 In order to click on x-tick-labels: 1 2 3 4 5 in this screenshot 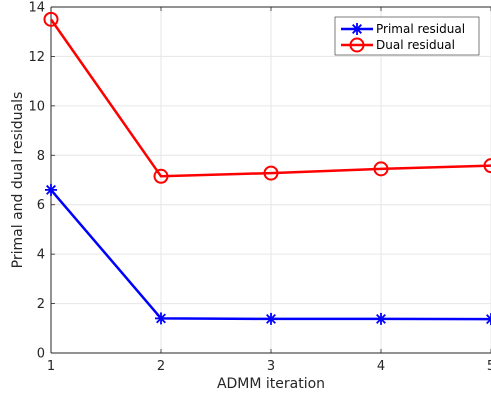, I will do `click(269, 366)`.